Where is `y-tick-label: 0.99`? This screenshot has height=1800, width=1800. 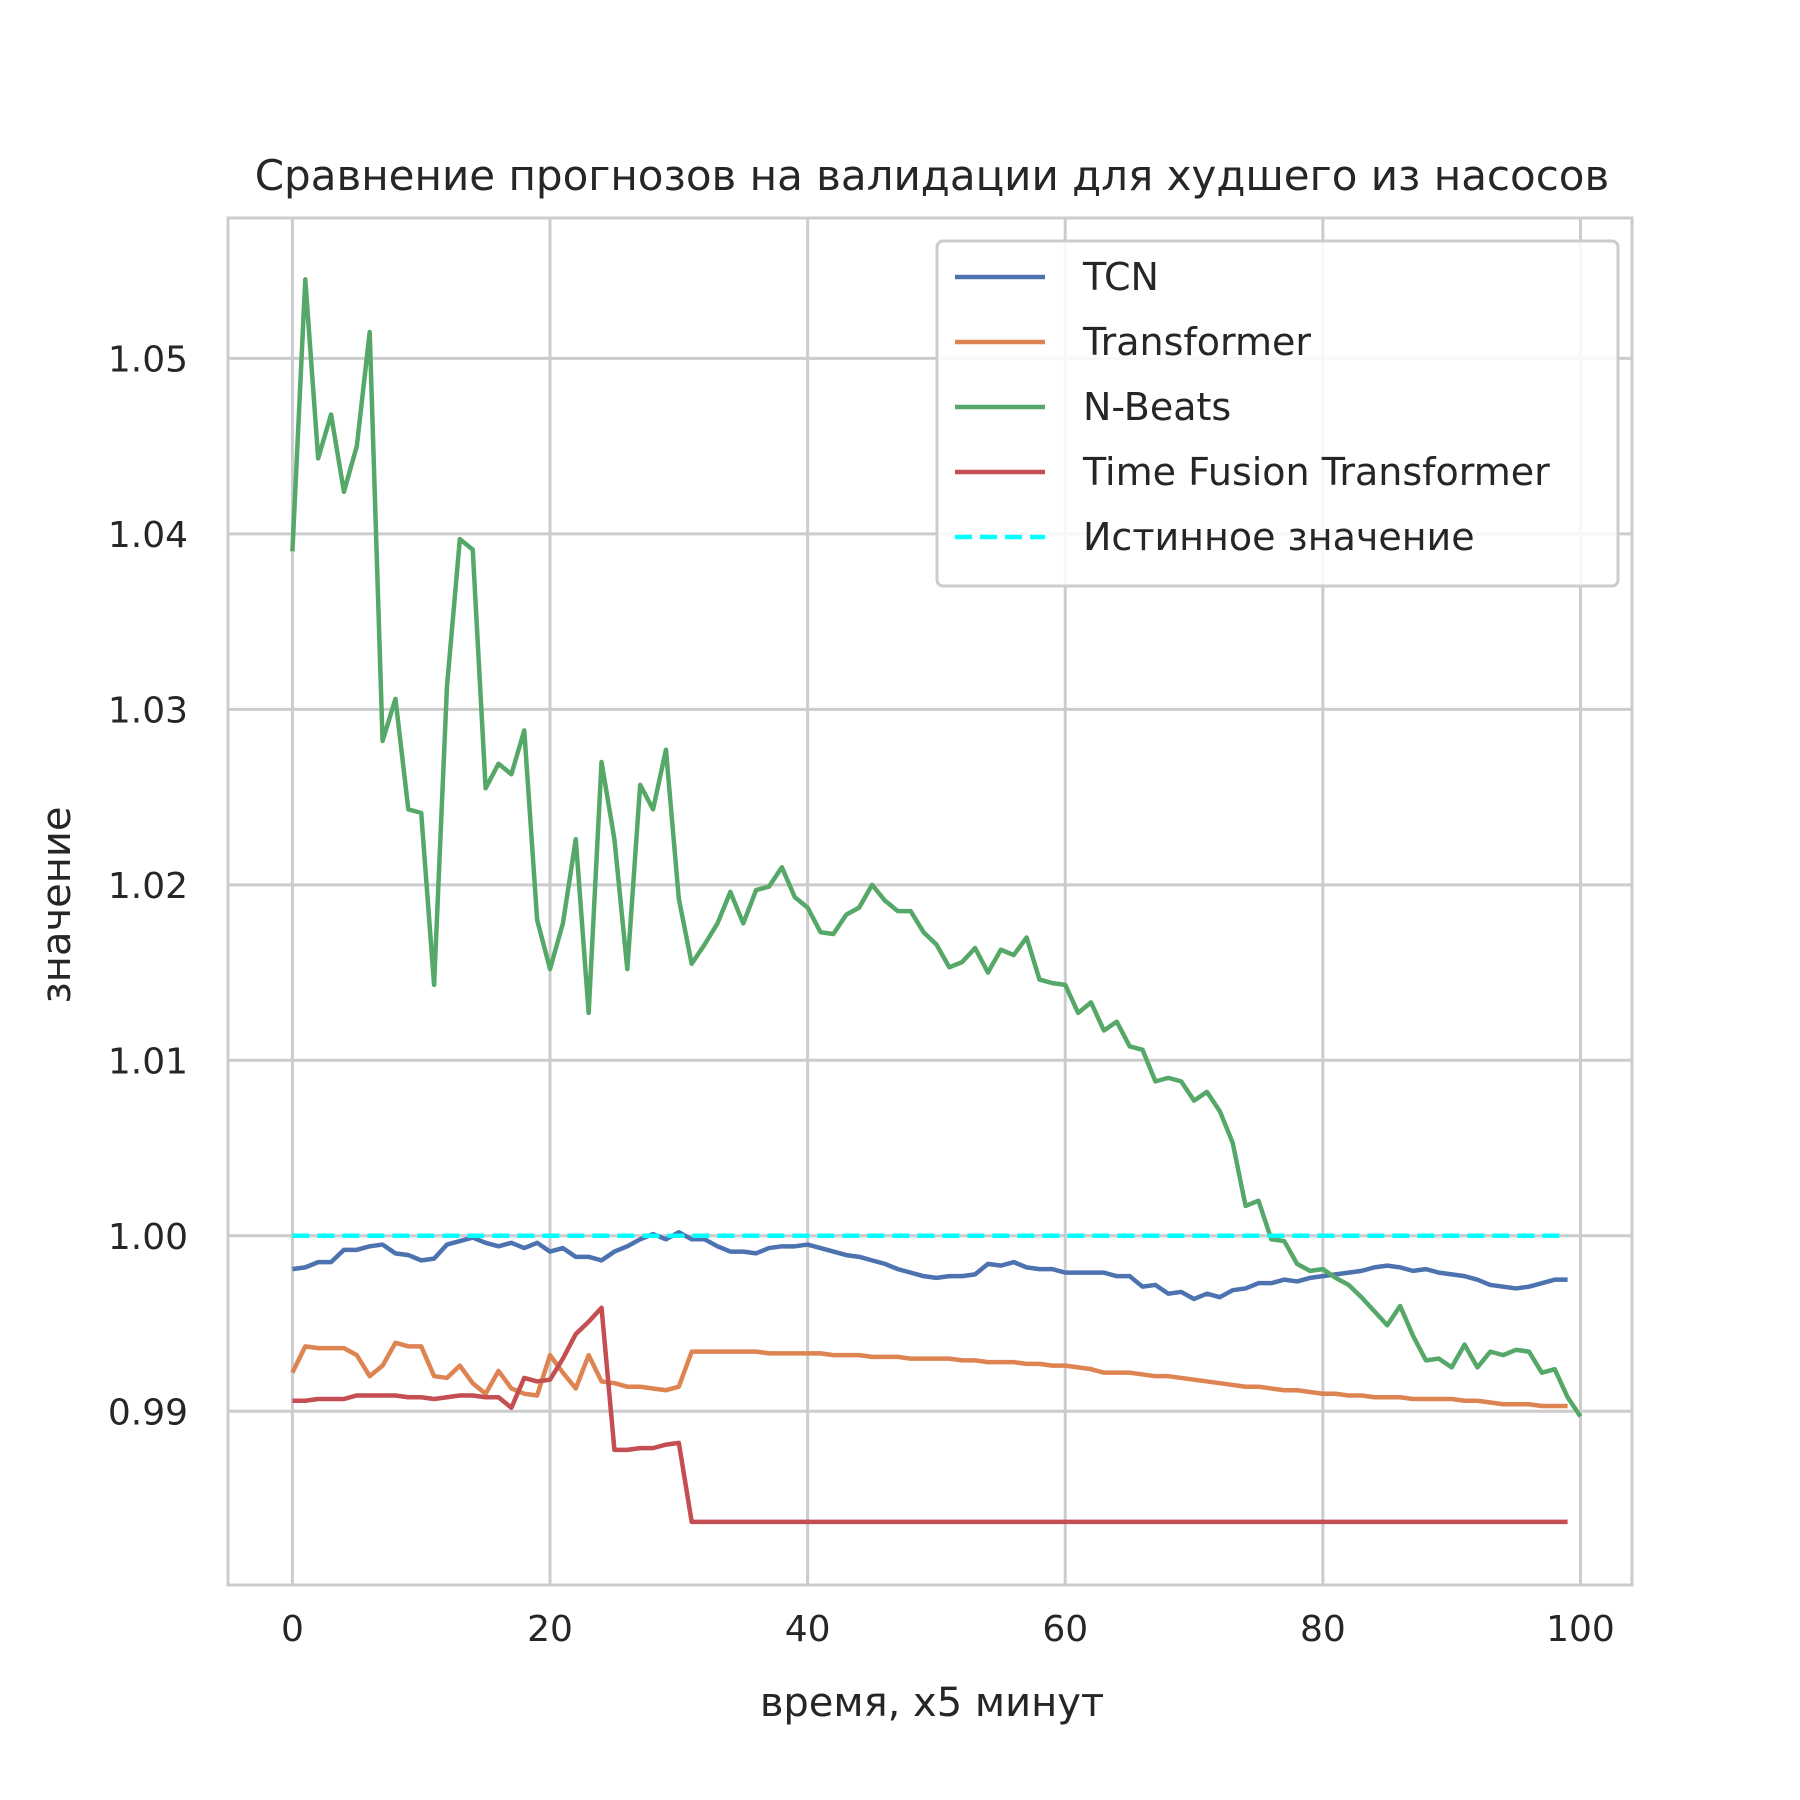
y-tick-label: 0.99 is located at coordinates (148, 1412).